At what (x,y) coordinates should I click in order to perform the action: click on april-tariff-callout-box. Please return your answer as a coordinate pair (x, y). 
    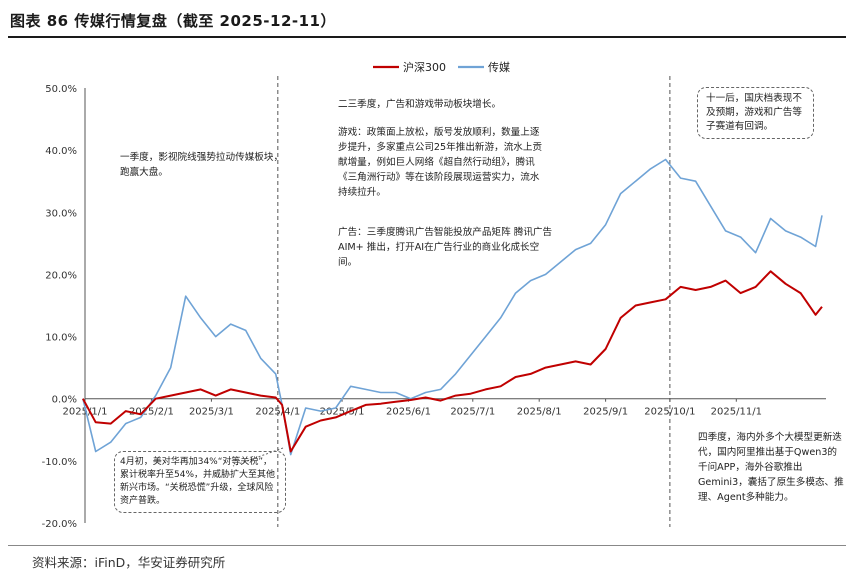
    Looking at the image, I should click on (200, 482).